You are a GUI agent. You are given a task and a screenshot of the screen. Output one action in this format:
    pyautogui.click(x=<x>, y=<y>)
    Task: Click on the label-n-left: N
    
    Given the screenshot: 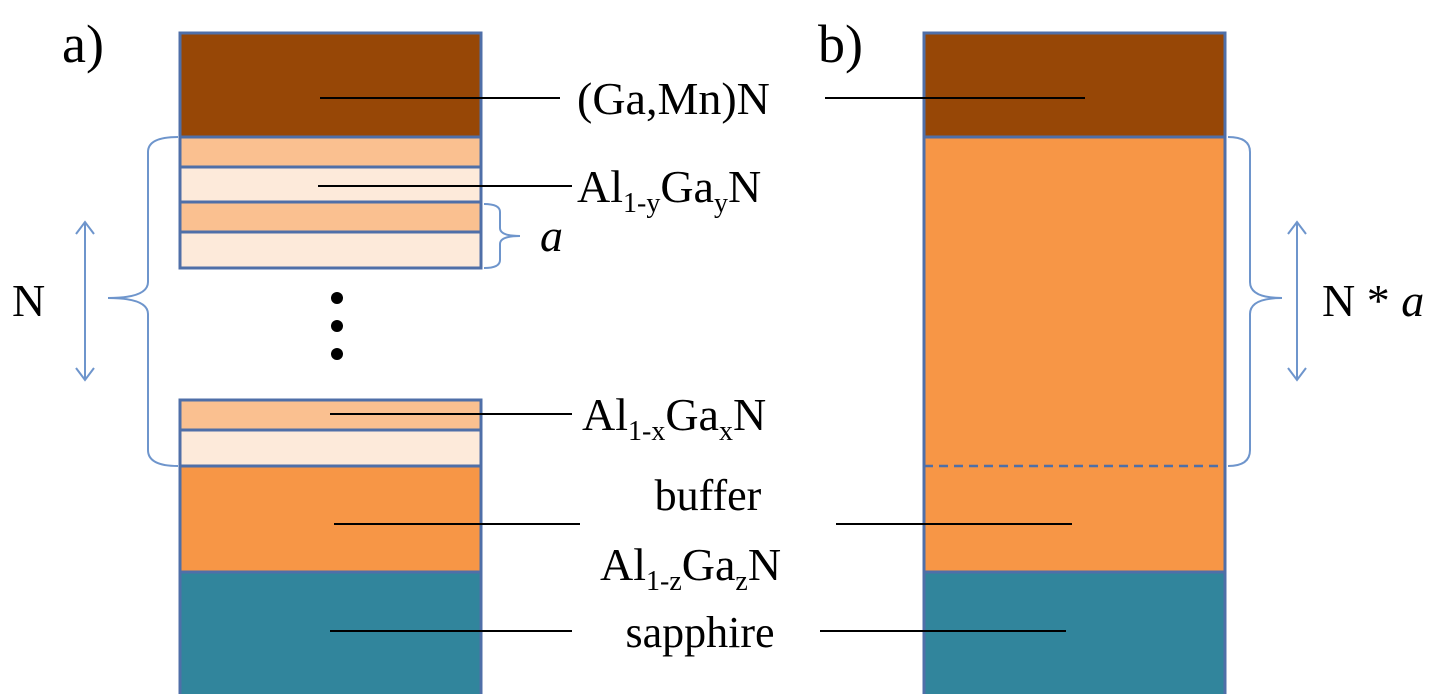 What is the action you would take?
    pyautogui.click(x=28, y=300)
    